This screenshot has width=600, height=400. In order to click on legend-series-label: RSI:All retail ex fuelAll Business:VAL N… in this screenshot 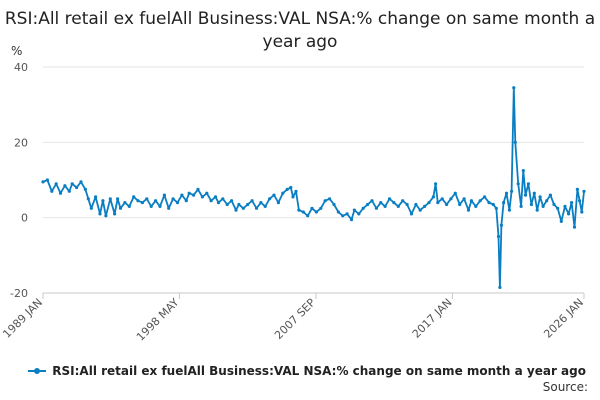, I will do `click(319, 371)`.